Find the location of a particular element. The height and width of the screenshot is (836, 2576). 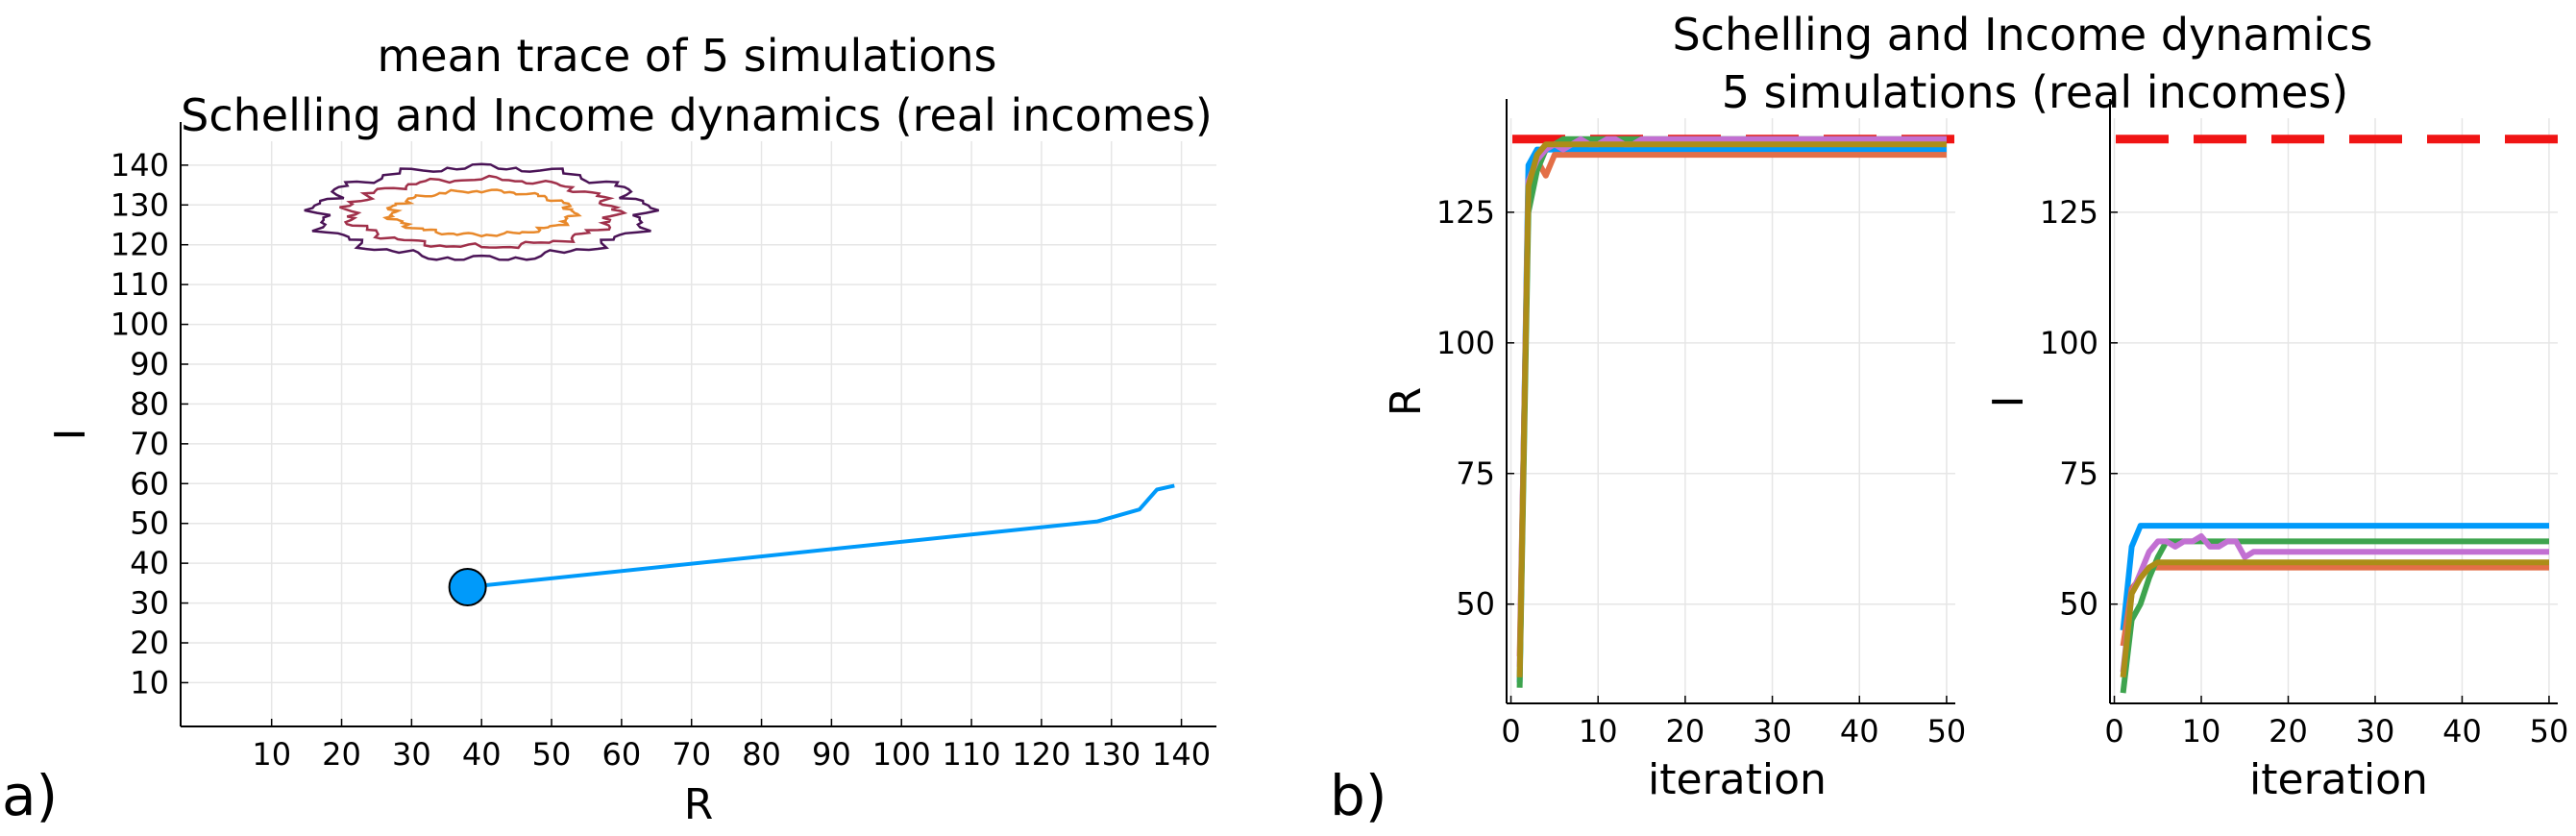

start-marker-point is located at coordinates (467, 587).